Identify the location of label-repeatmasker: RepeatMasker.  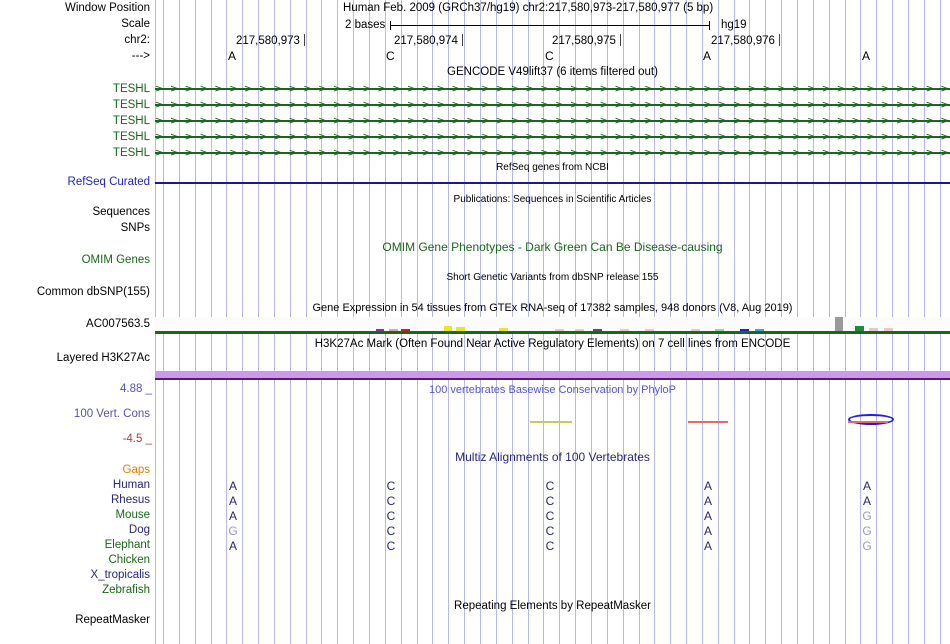
(112, 620).